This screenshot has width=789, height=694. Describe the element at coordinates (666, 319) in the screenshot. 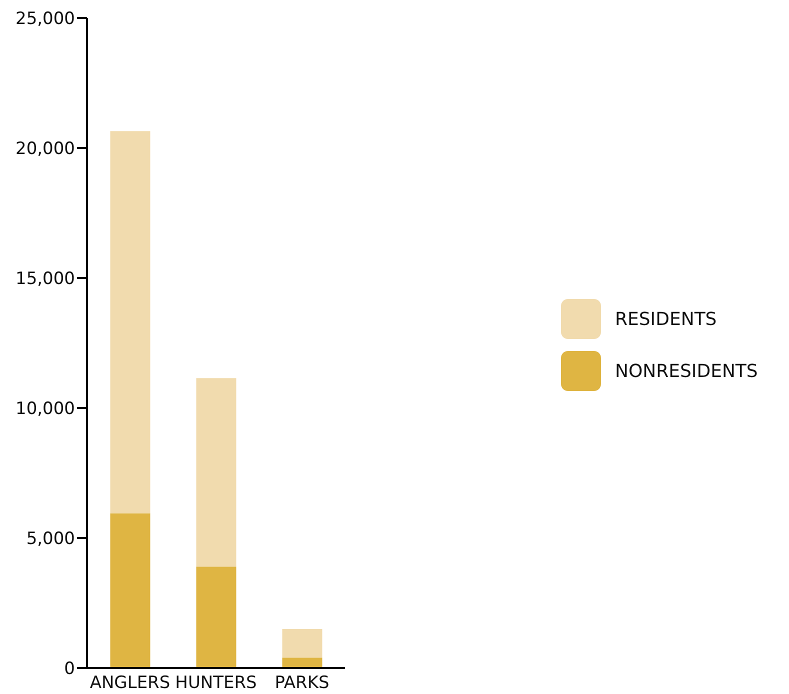

I see `legend-label: RESIDENTS` at that location.